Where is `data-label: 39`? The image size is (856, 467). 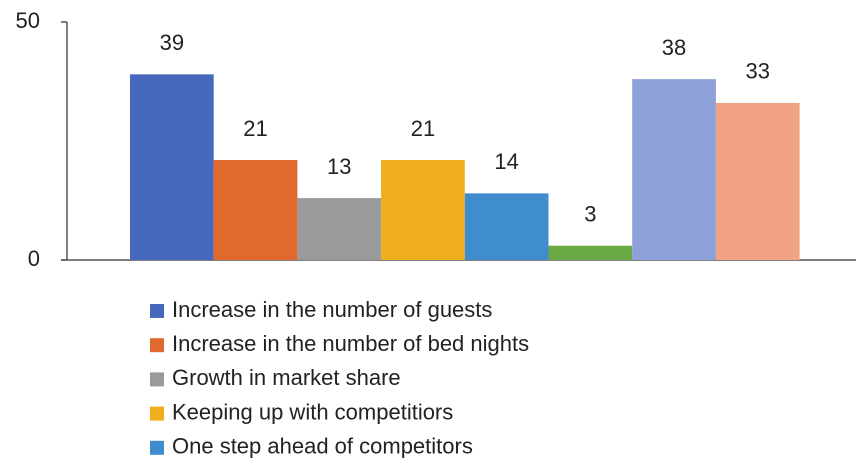
data-label: 39 is located at coordinates (172, 42).